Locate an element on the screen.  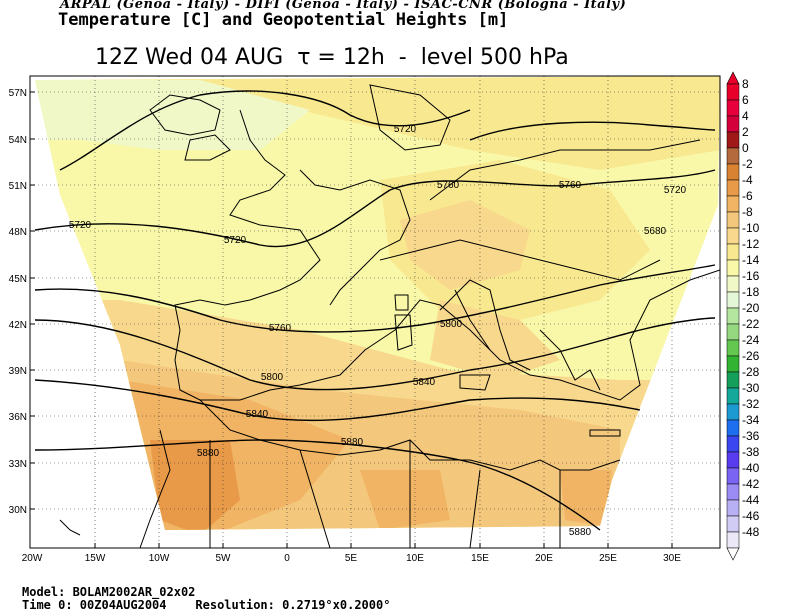
lon-tick-label: 5E is located at coordinates (351, 558).